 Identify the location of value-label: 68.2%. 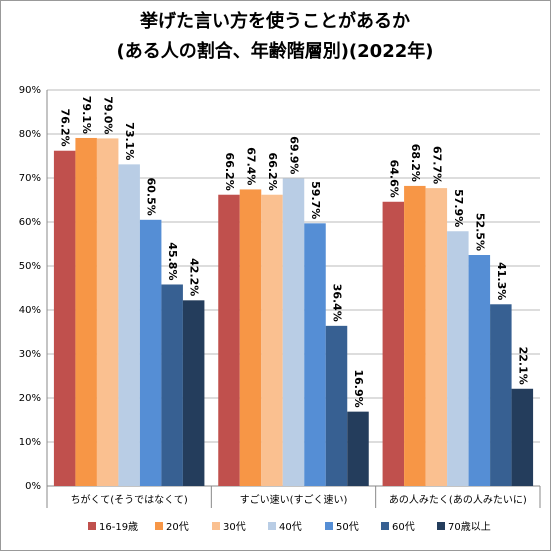
(415, 163).